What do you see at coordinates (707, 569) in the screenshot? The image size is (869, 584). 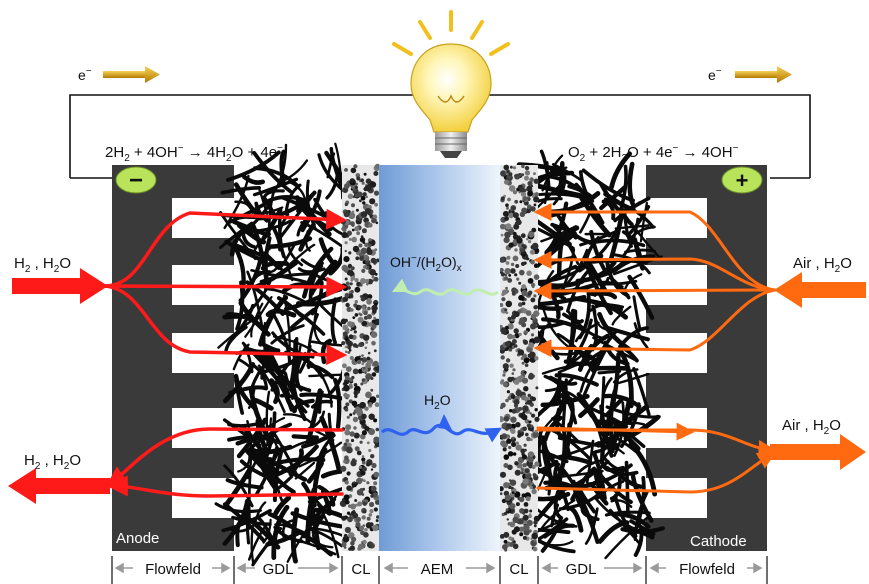 I see `layer-label-flowfield-cathode: Flowfeld` at bounding box center [707, 569].